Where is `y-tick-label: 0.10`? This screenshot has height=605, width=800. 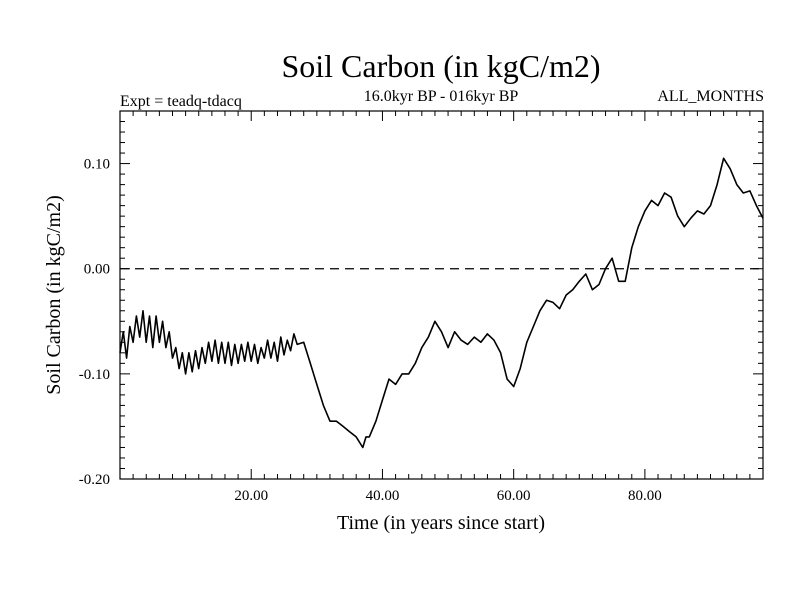
y-tick-label: 0.10 is located at coordinates (97, 165).